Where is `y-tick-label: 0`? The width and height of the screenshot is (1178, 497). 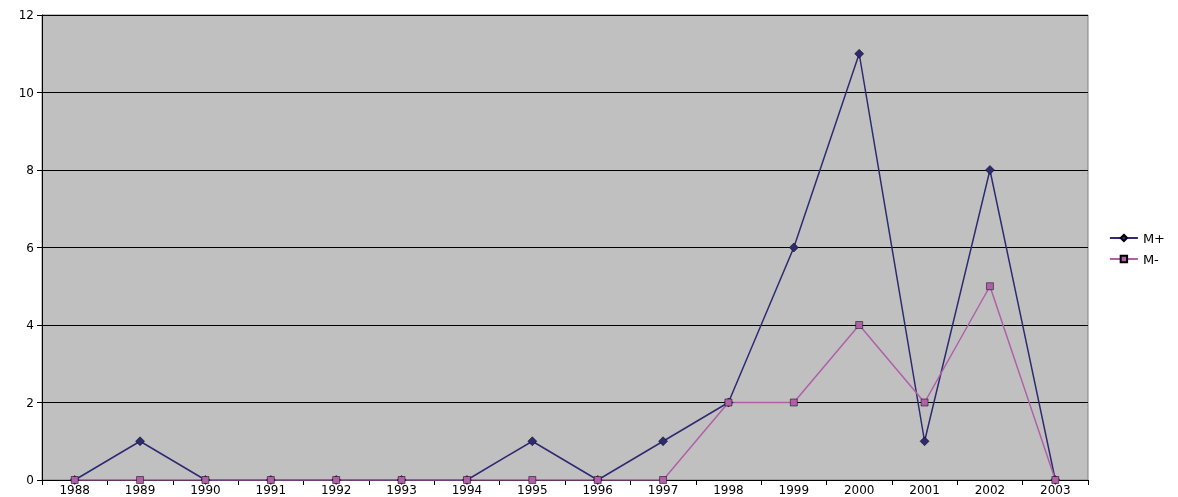 y-tick-label: 0 is located at coordinates (30, 480).